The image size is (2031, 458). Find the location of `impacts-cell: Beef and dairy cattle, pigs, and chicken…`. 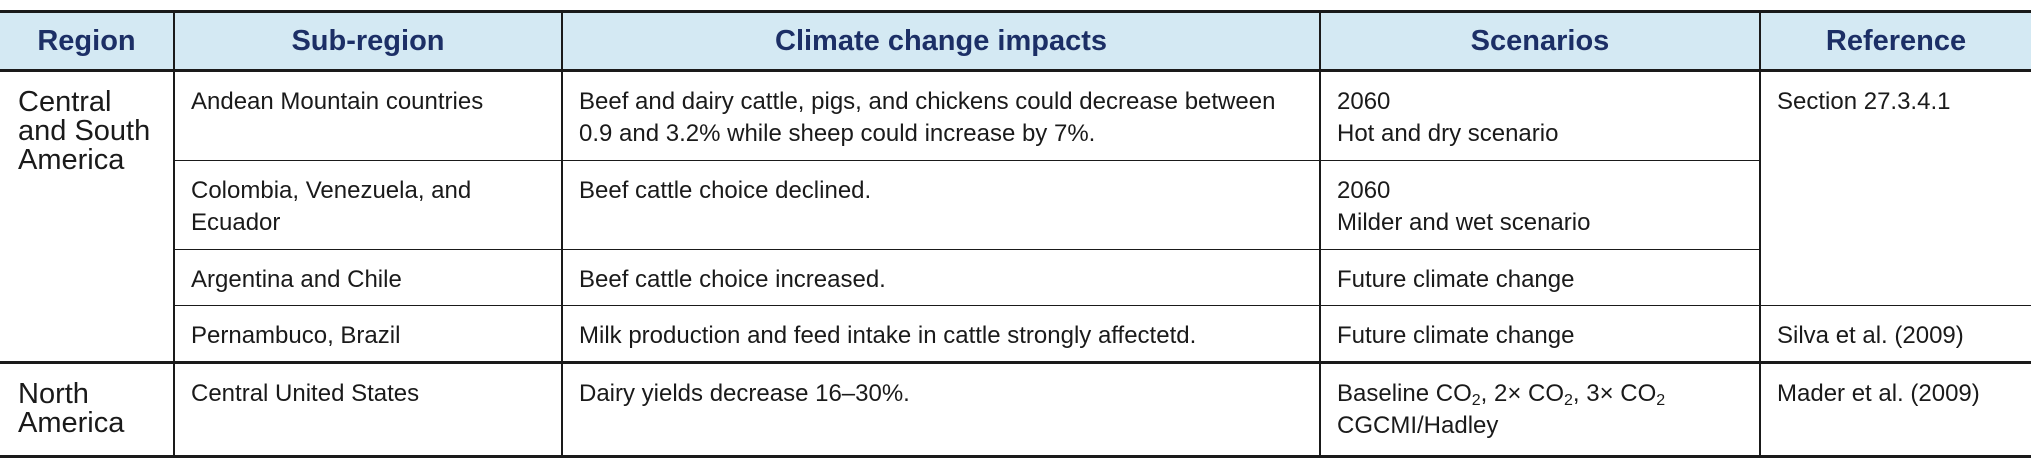

impacts-cell: Beef and dairy cattle, pigs, and chicken… is located at coordinates (940, 115).